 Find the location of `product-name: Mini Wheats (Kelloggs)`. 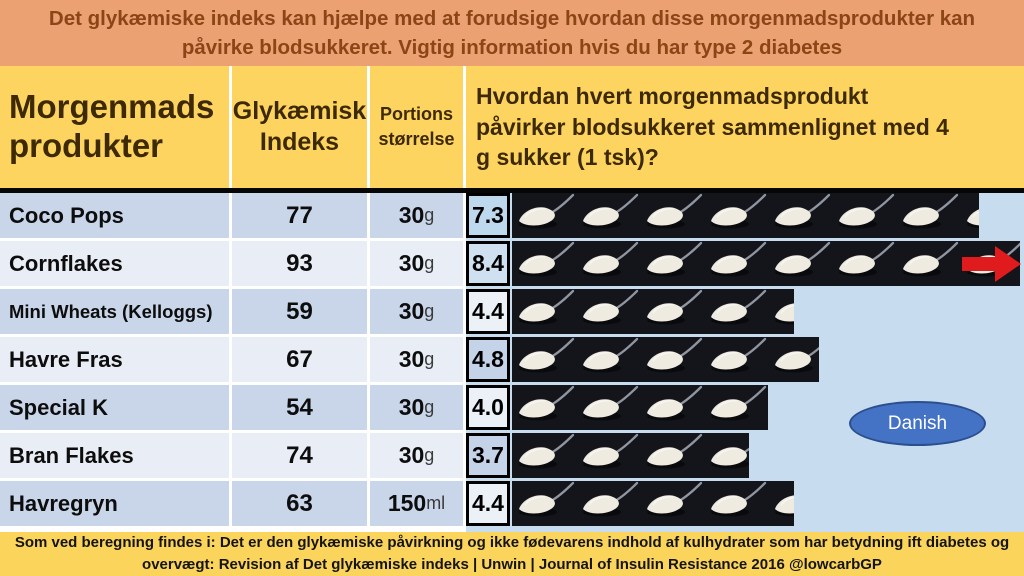

product-name: Mini Wheats (Kelloggs) is located at coordinates (111, 311).